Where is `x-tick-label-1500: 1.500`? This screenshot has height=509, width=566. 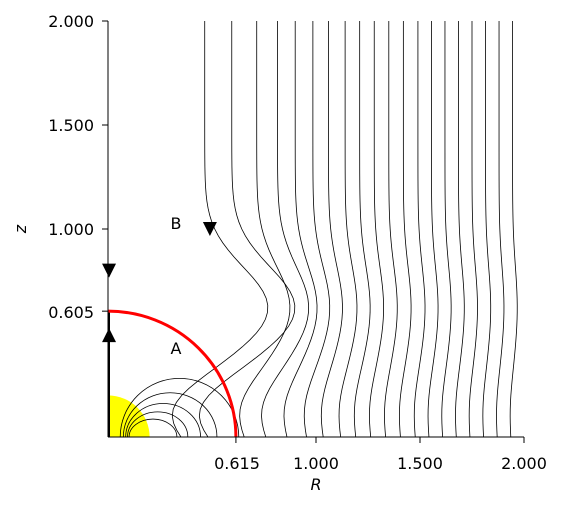
x-tick-label-1500: 1.500 is located at coordinates (420, 463).